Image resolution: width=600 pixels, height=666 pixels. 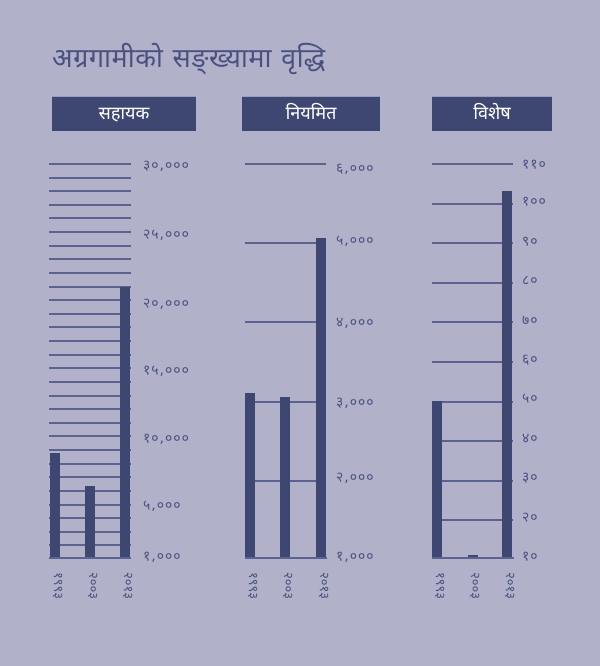 What do you see at coordinates (166, 234) in the screenshot?
I see `y-tick: २५,०००` at bounding box center [166, 234].